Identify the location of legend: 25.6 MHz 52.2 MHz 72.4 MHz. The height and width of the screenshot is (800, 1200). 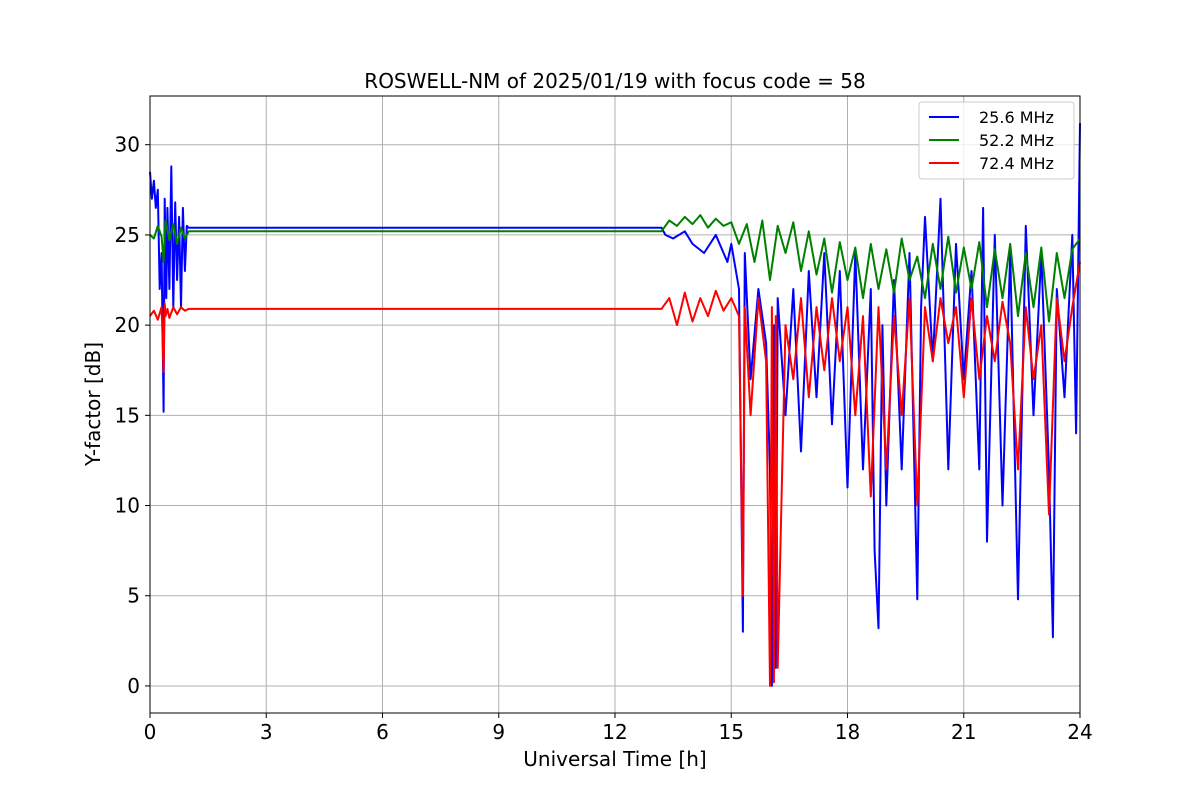
(996, 140).